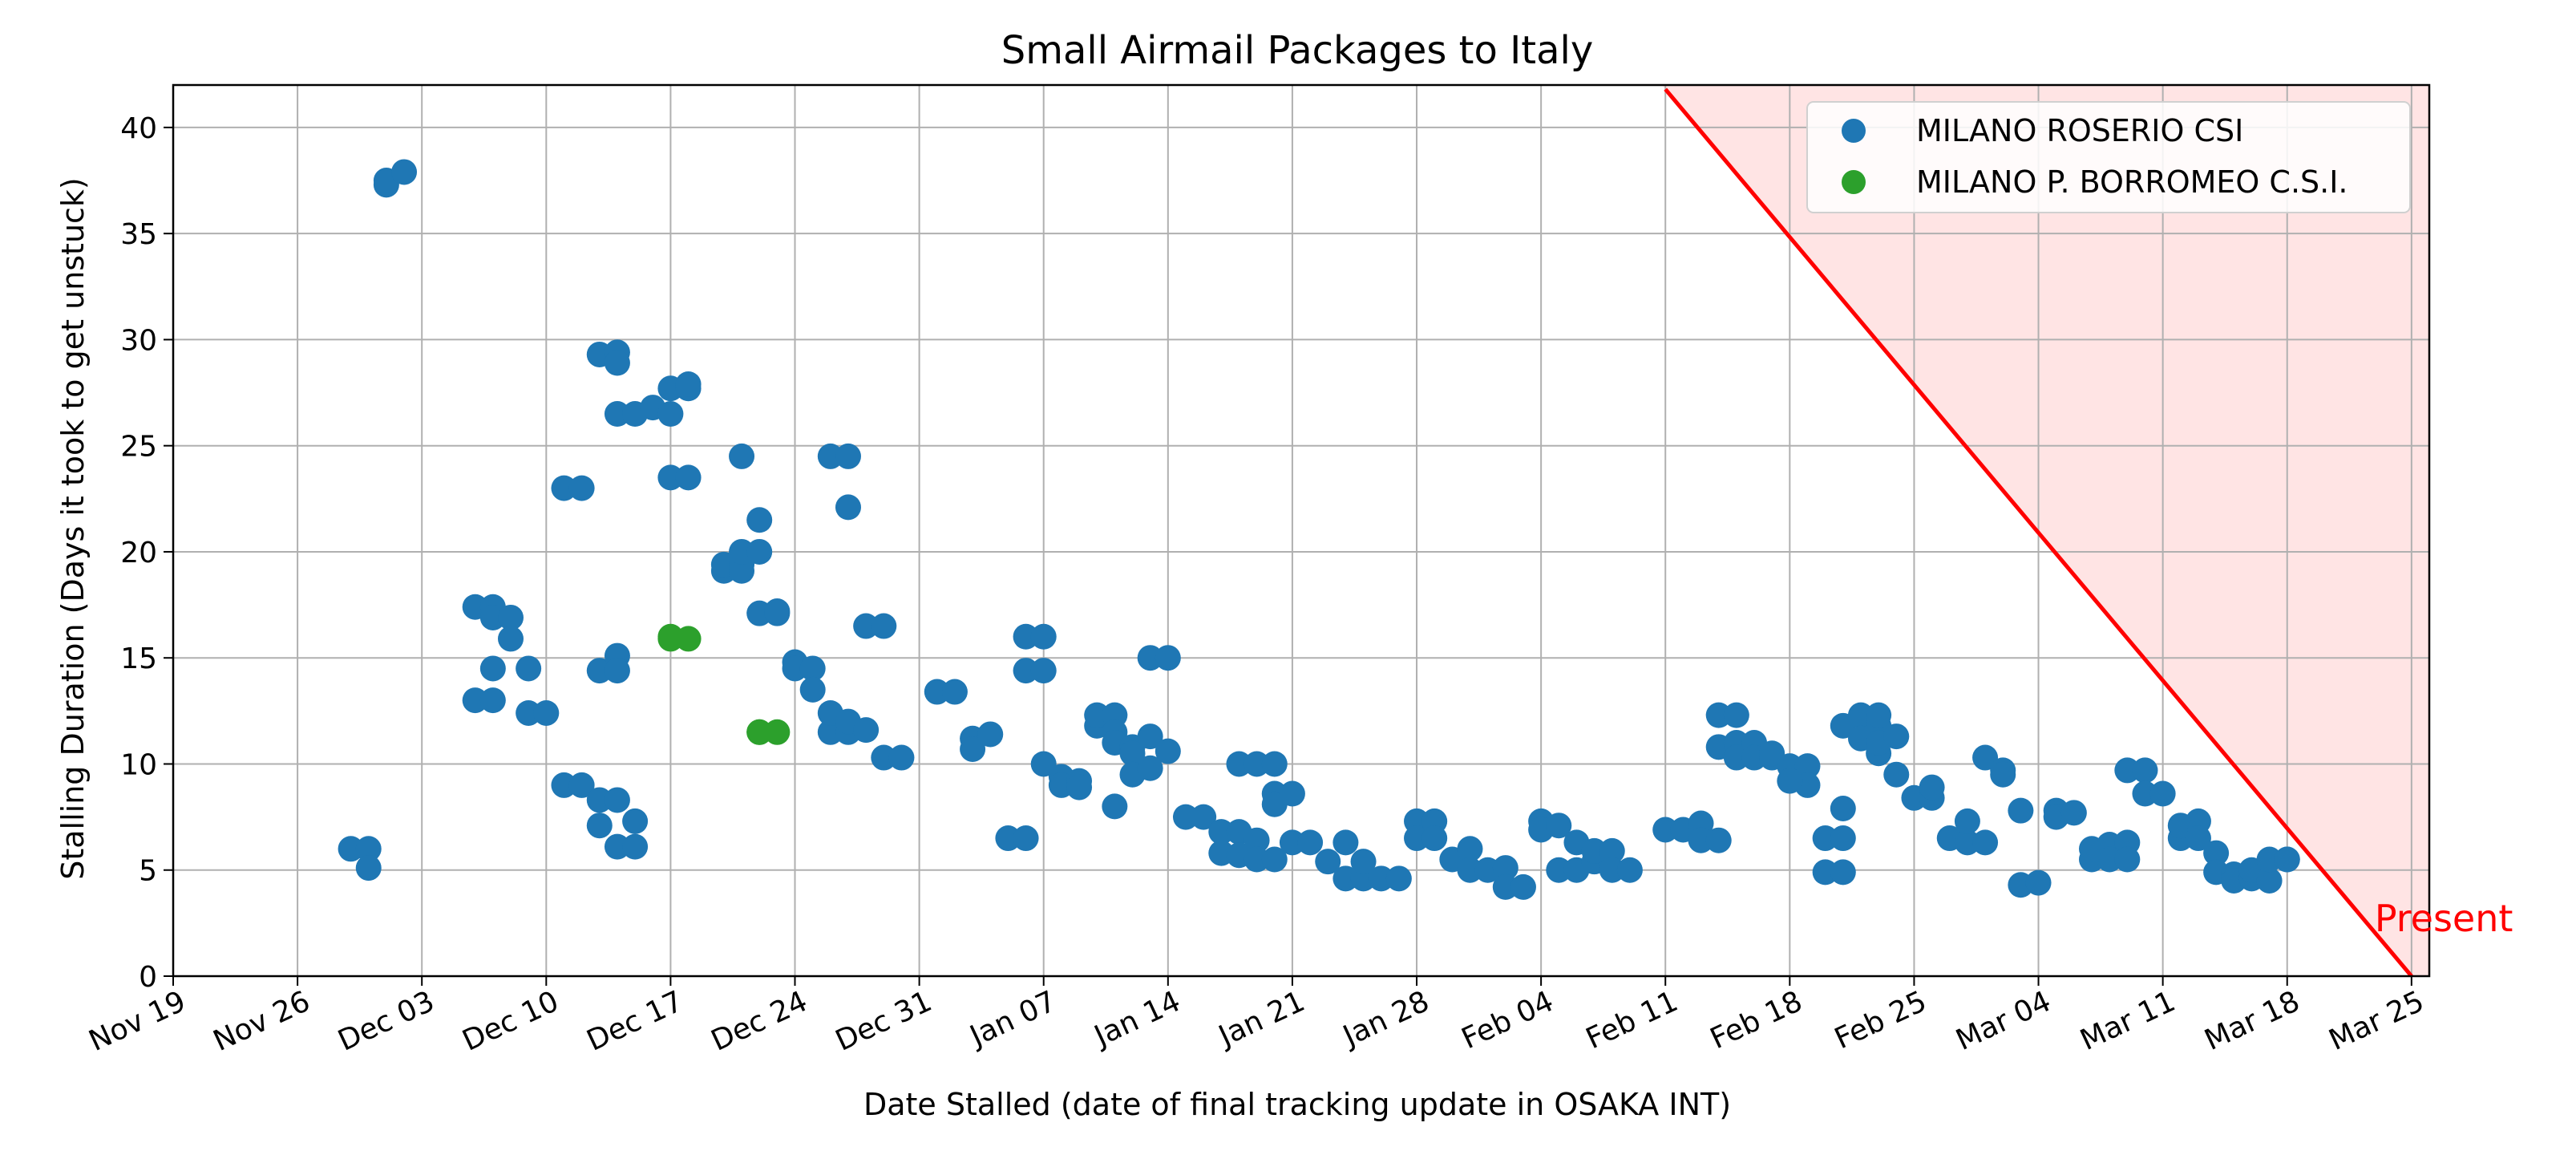 Image resolution: width=2576 pixels, height=1151 pixels. What do you see at coordinates (148, 977) in the screenshot?
I see `y-tick-label: 0` at bounding box center [148, 977].